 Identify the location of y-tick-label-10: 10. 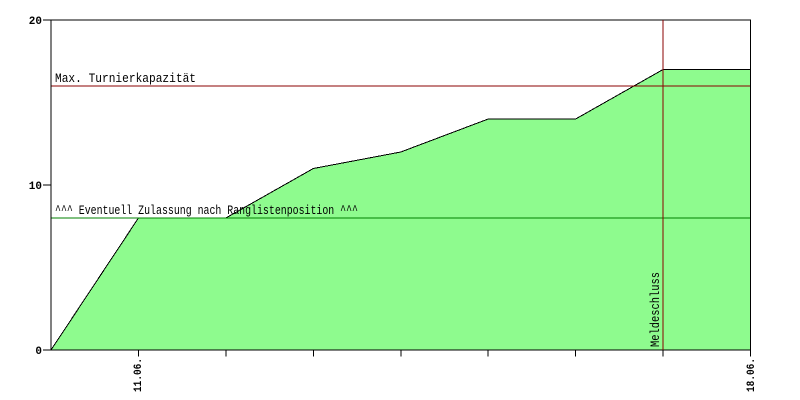
(35, 187).